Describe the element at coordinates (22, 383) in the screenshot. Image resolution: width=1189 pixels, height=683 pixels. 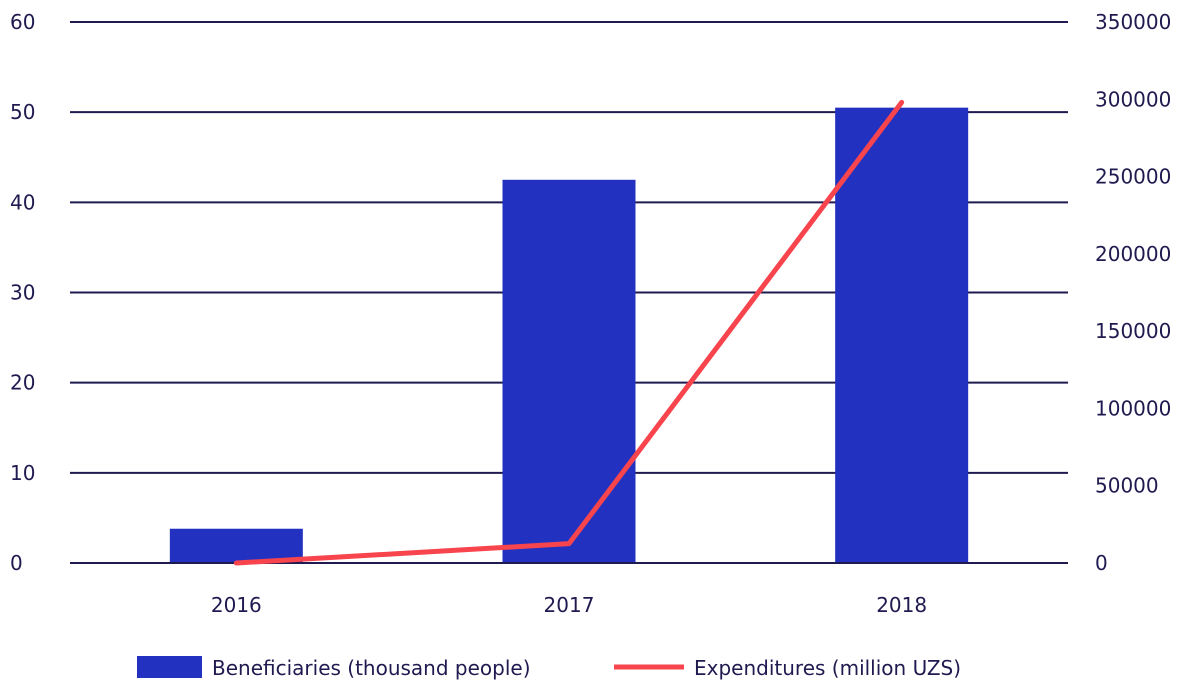
I see `y-left-tick-label: 20` at that location.